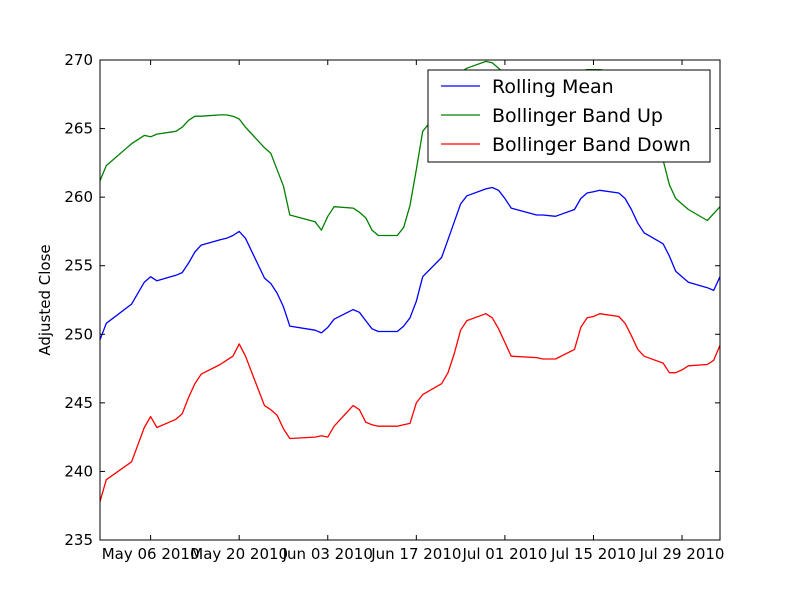 The image size is (800, 600). I want to click on y-tick-label: 265, so click(78, 129).